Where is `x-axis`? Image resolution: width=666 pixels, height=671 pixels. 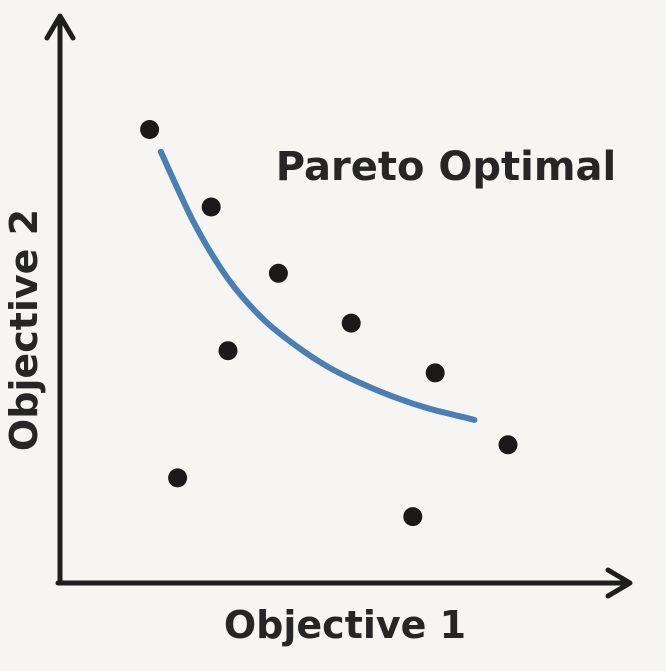 x-axis is located at coordinates (344, 583).